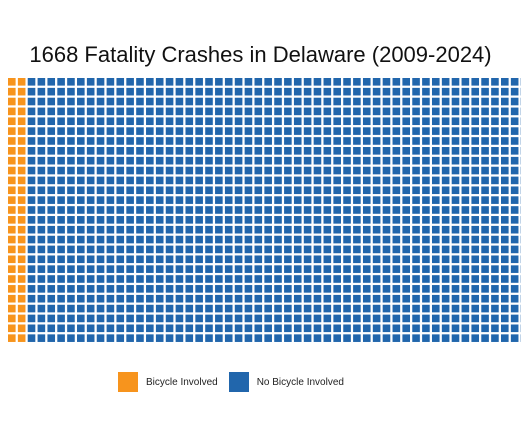 This screenshot has height=448, width=521. I want to click on legend-swatch-bicycle, so click(128, 382).